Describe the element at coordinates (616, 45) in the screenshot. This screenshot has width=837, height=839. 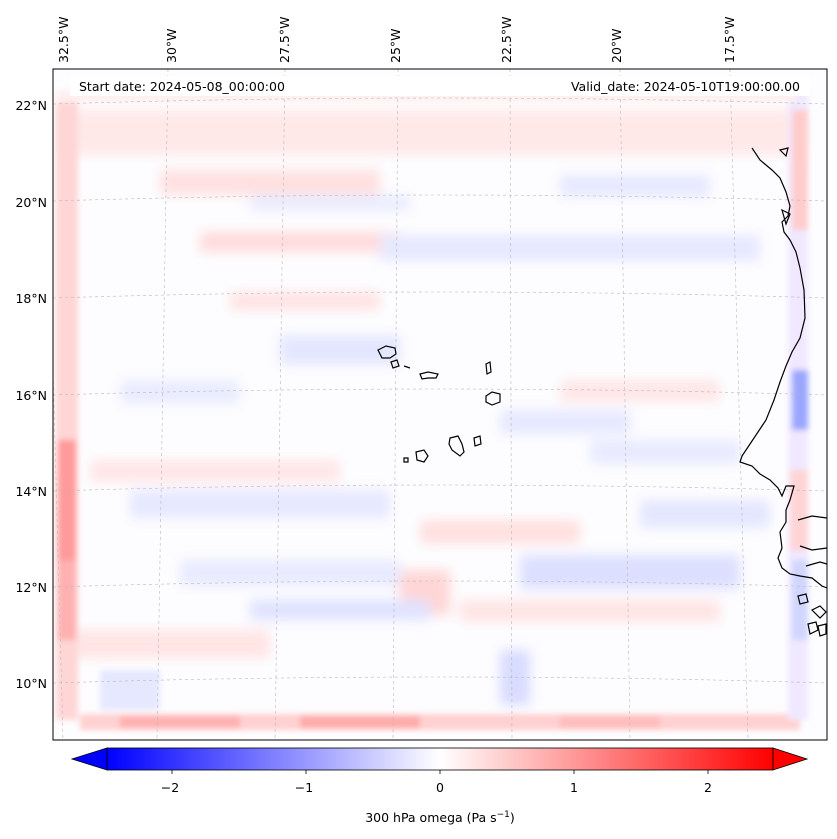
I see `lon-label-20w: 20°W` at that location.